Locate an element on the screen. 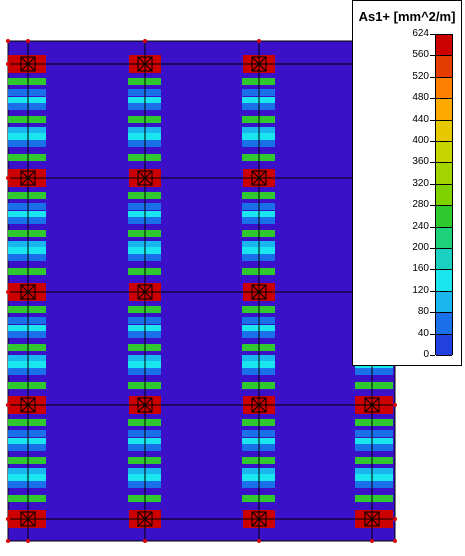 The image size is (465, 556). legend-color-bar is located at coordinates (444, 195).